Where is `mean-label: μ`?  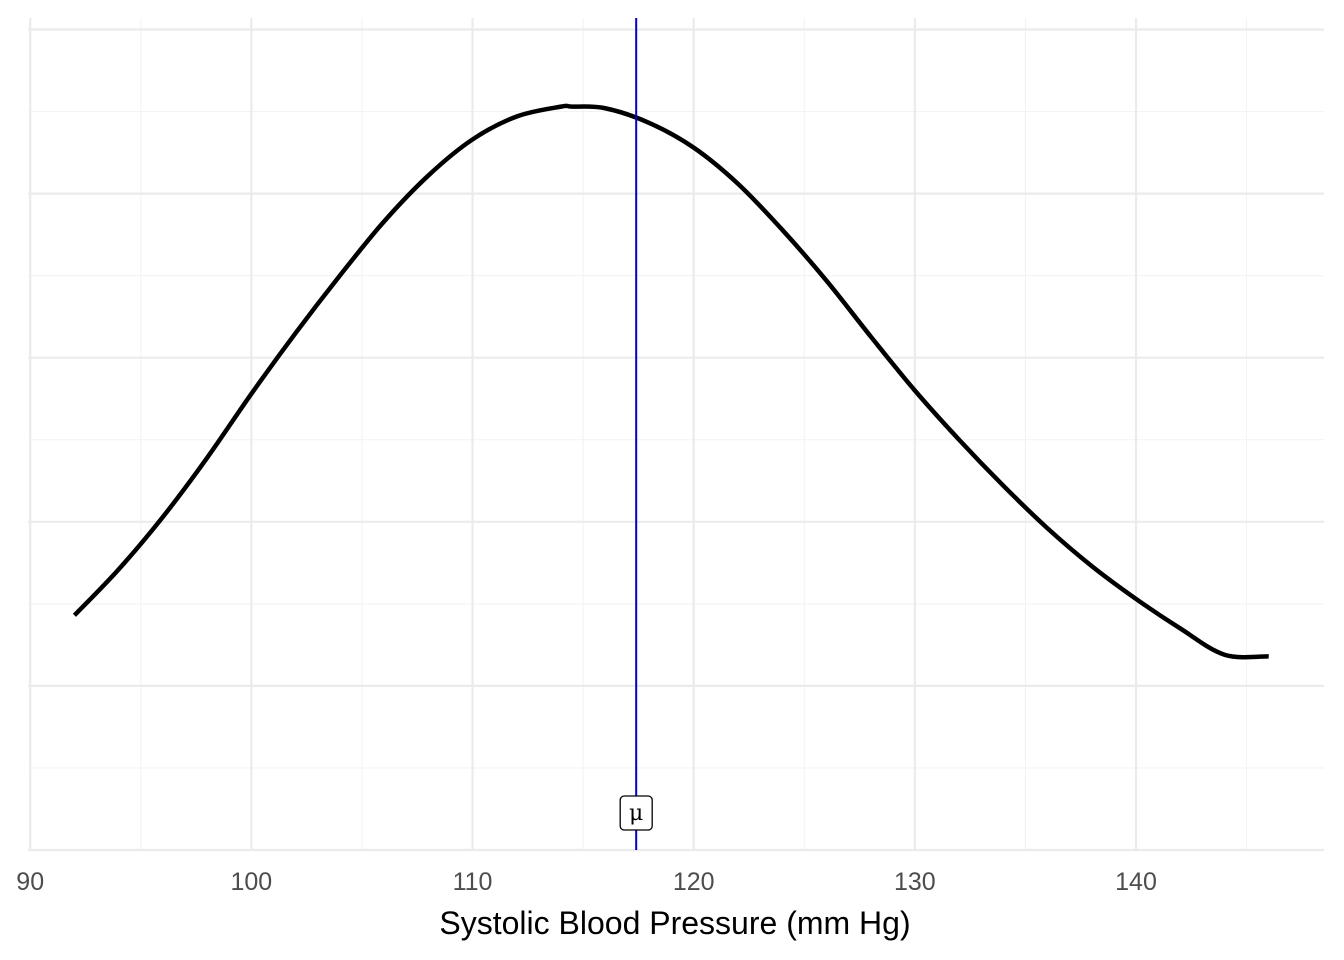
mean-label: μ is located at coordinates (636, 813).